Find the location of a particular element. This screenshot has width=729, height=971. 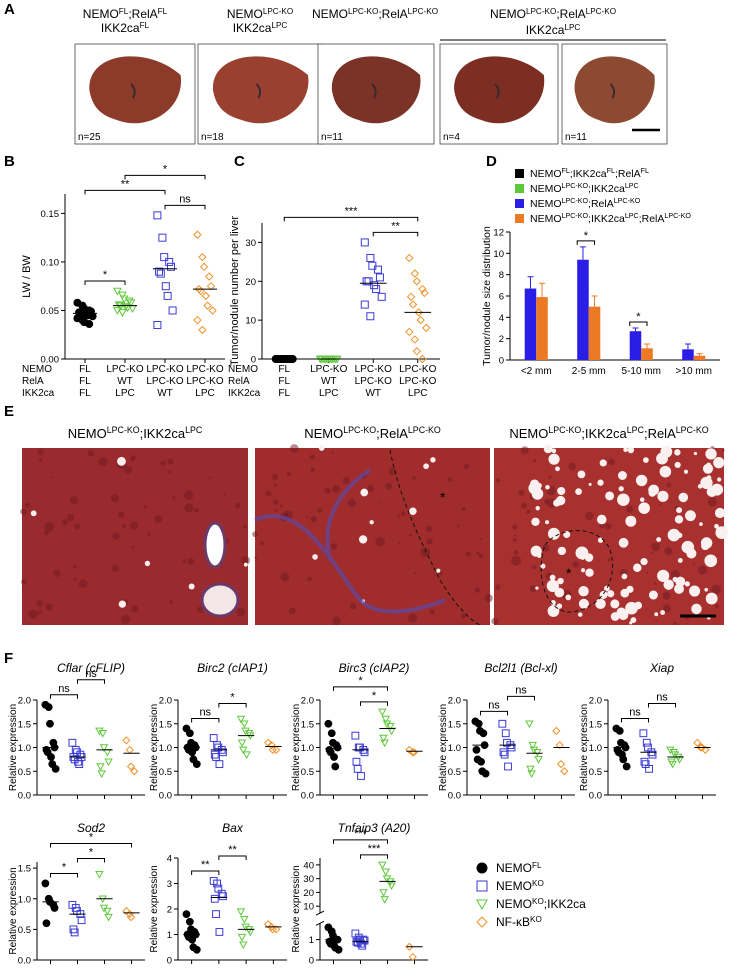

text-part: IKK2ca is located at coordinates (120, 28).